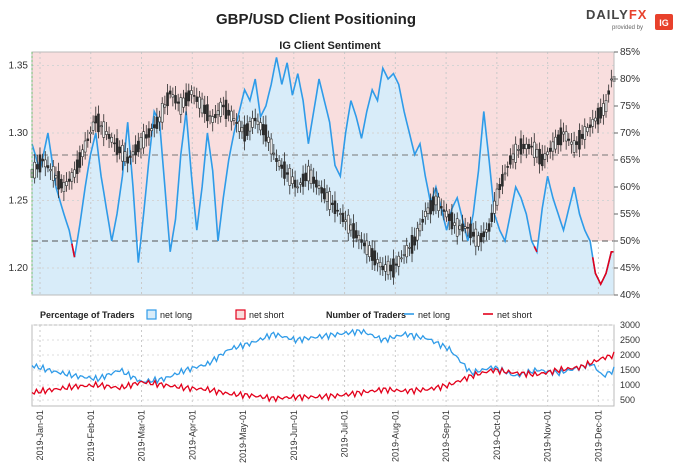 Image resolution: width=680 pixels, height=472 pixels. Describe the element at coordinates (630, 52) in the screenshot. I see `percent-tick-label: 85%` at that location.